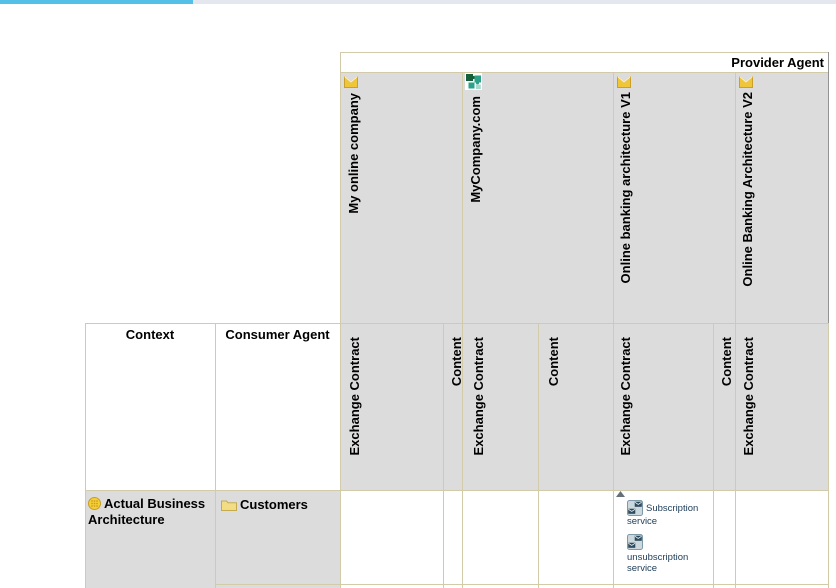  What do you see at coordinates (473, 81) in the screenshot?
I see `component-puzzle-icon` at bounding box center [473, 81].